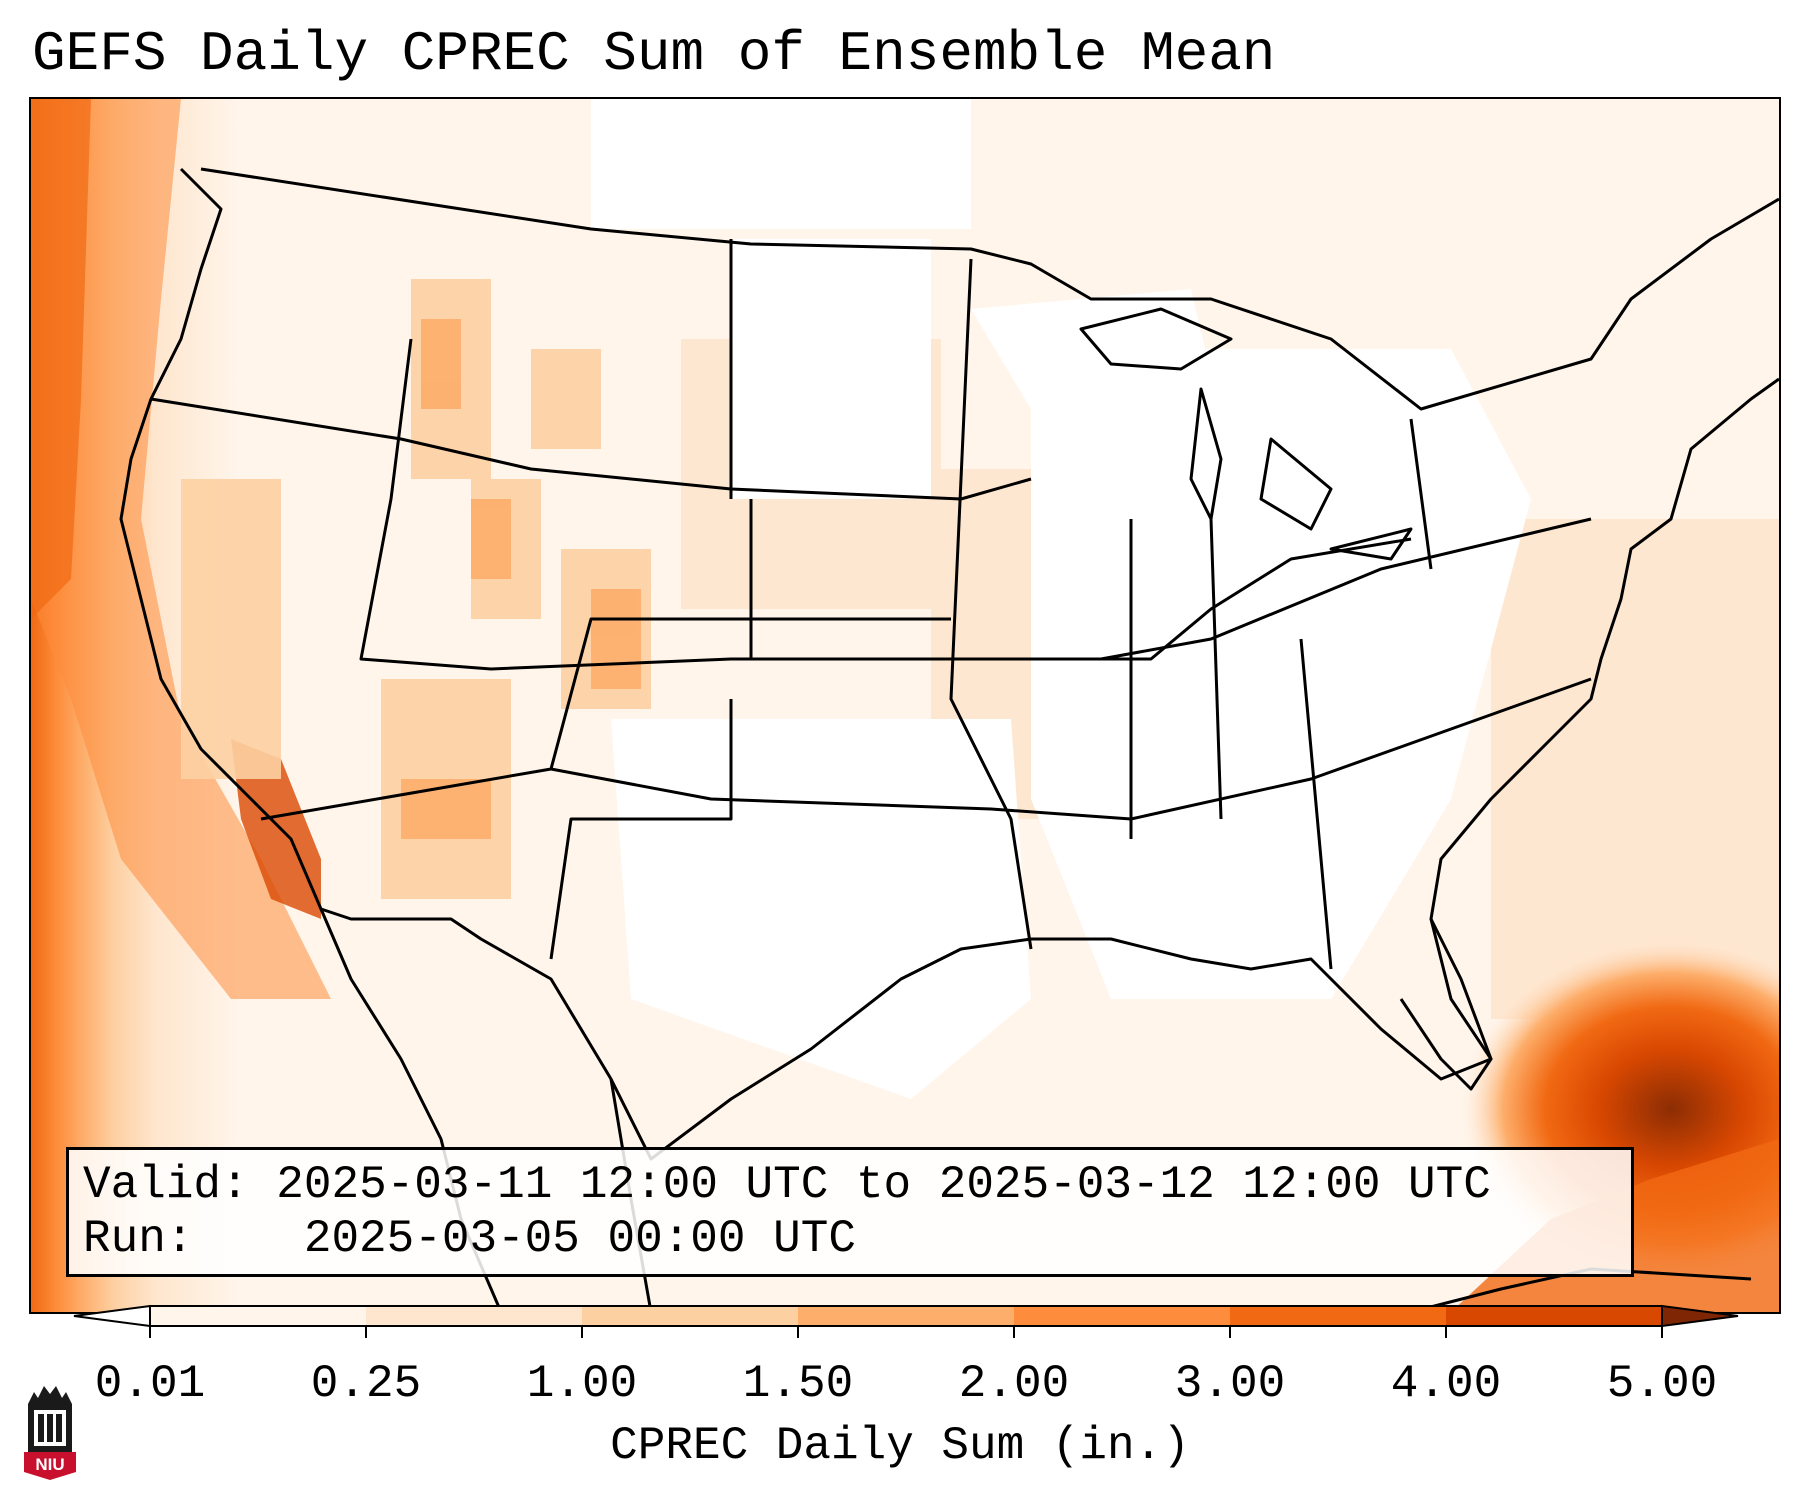  What do you see at coordinates (276, 829) in the screenshot?
I see `precip-field-socal` at bounding box center [276, 829].